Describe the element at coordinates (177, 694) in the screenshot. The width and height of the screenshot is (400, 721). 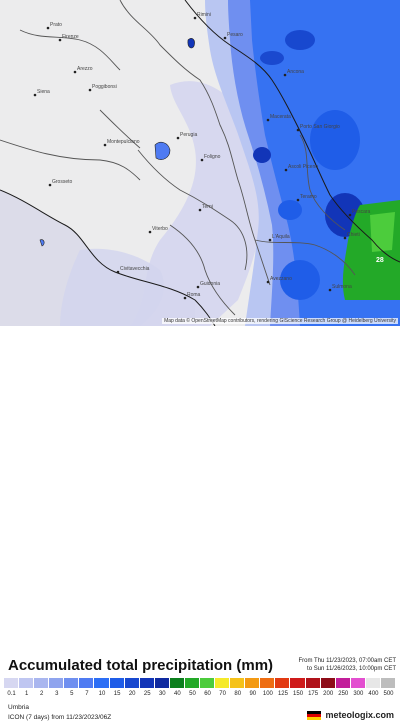
I see `legend-tick-label: 40` at that location.